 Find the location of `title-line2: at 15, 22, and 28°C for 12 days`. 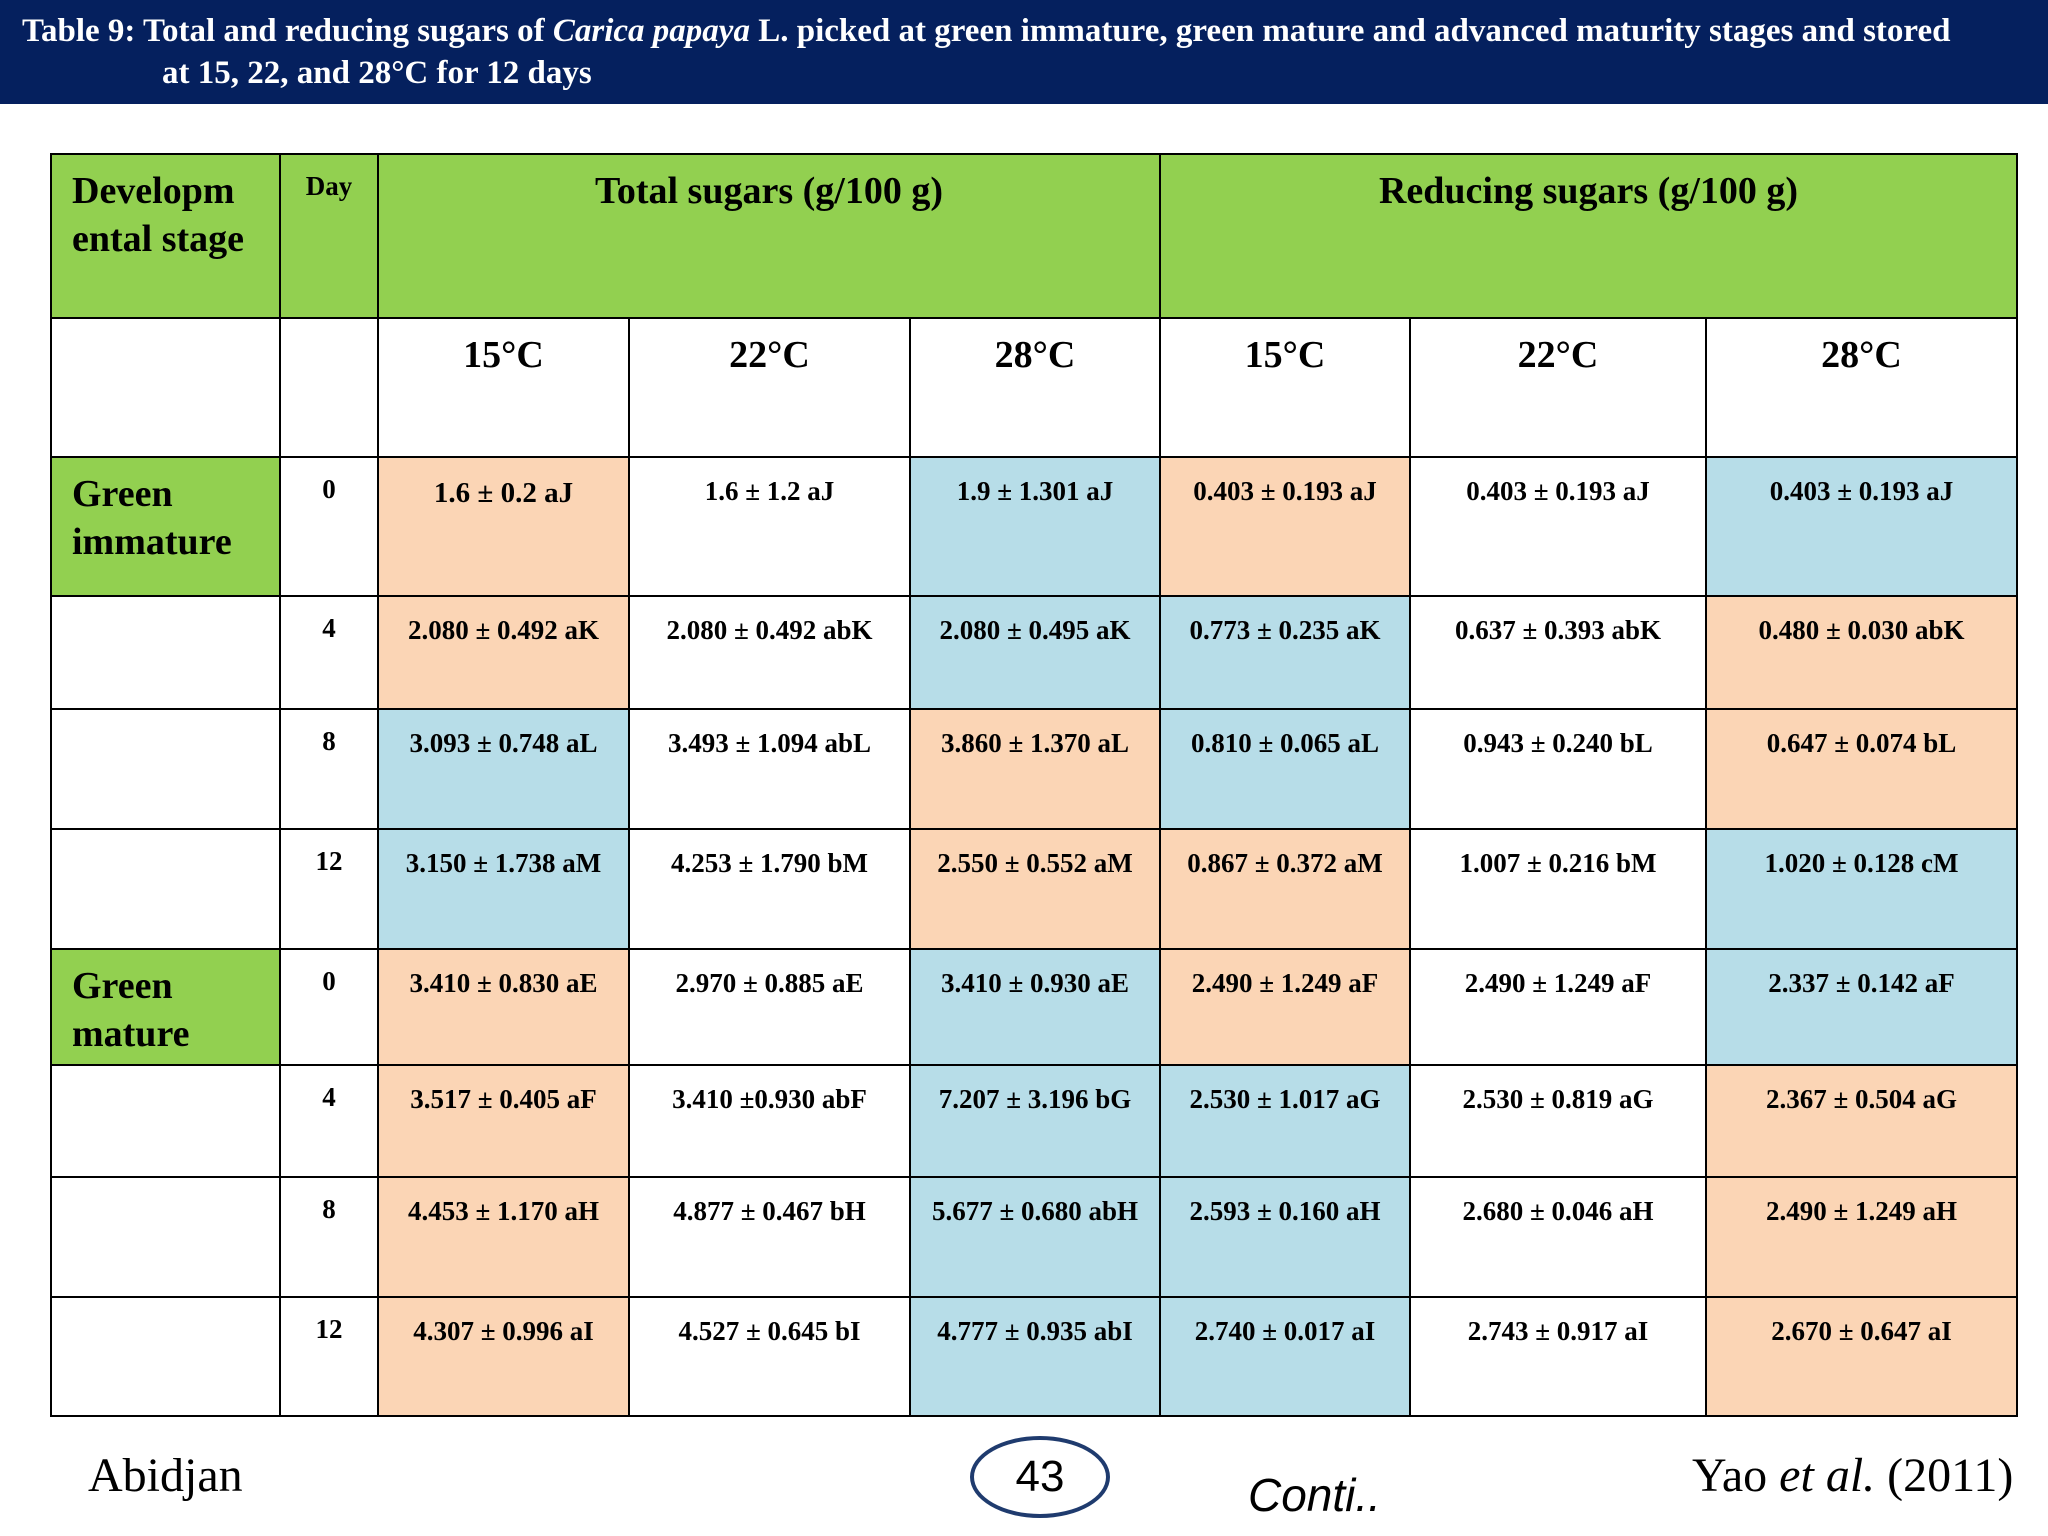

title-line2: at 15, 22, and 28°C for 12 days is located at coordinates (377, 73).